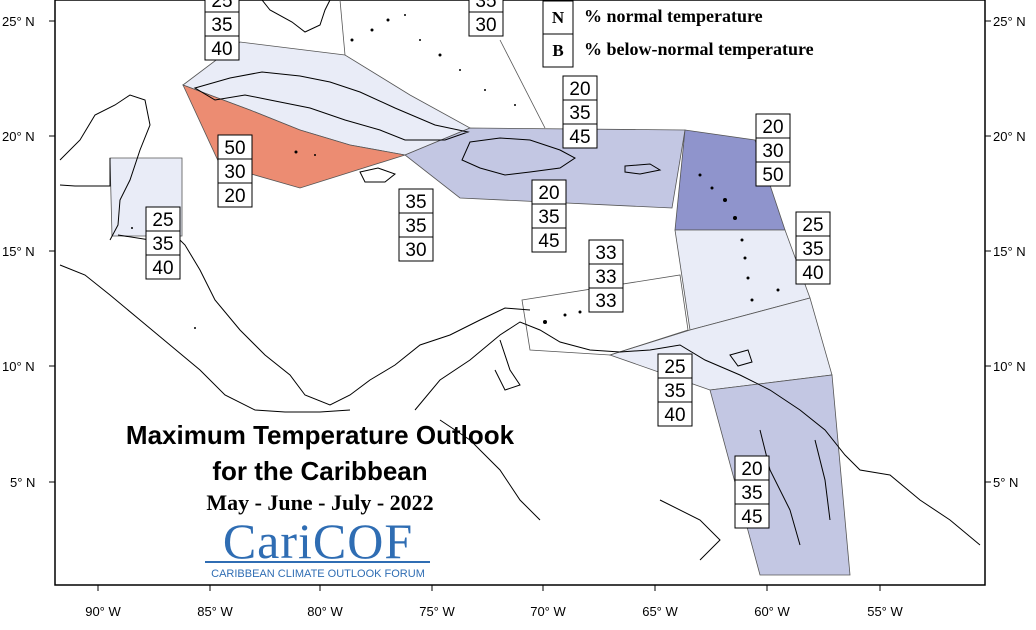 This screenshot has width=1036, height=630. Describe the element at coordinates (437, 611) in the screenshot. I see `lon-label: 75° W` at that location.